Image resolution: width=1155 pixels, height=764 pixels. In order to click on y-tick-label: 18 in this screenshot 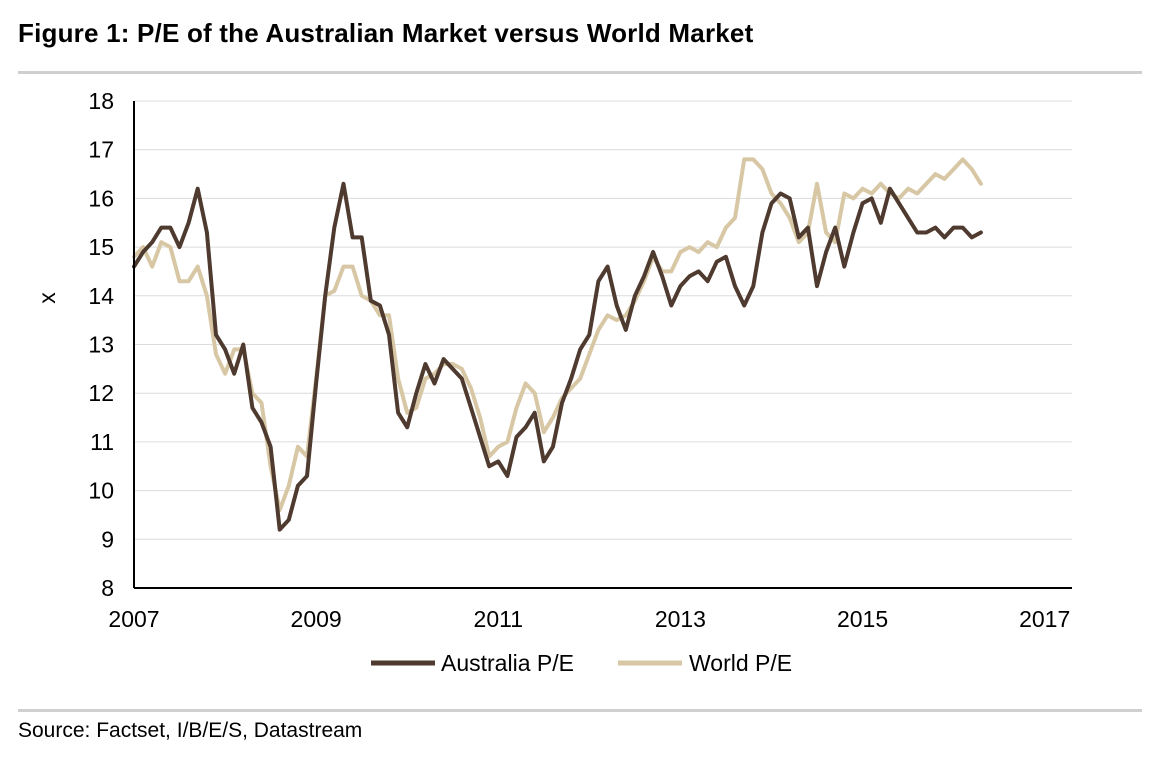, I will do `click(101, 101)`.